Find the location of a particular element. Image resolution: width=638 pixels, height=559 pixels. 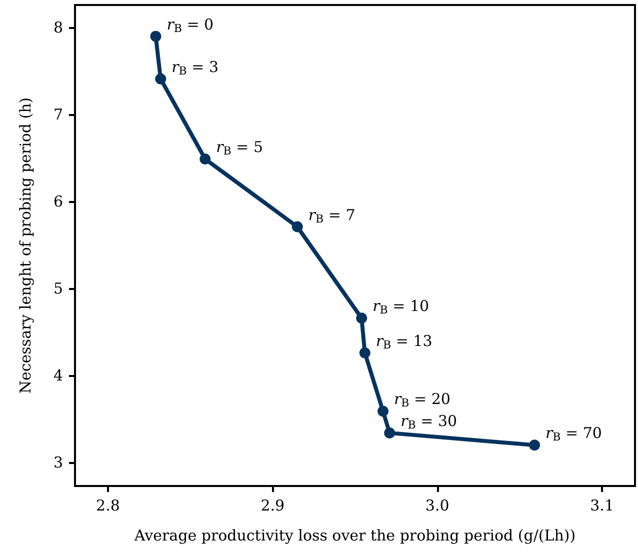

y-tick-label: 8 is located at coordinates (58, 27).